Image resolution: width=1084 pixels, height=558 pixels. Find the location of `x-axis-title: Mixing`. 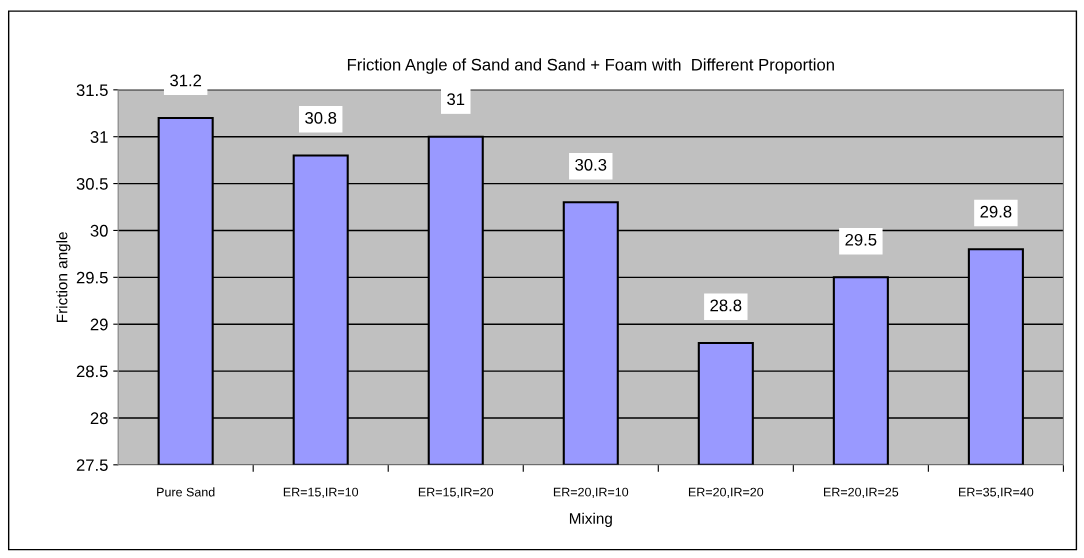

x-axis-title: Mixing is located at coordinates (590, 519).